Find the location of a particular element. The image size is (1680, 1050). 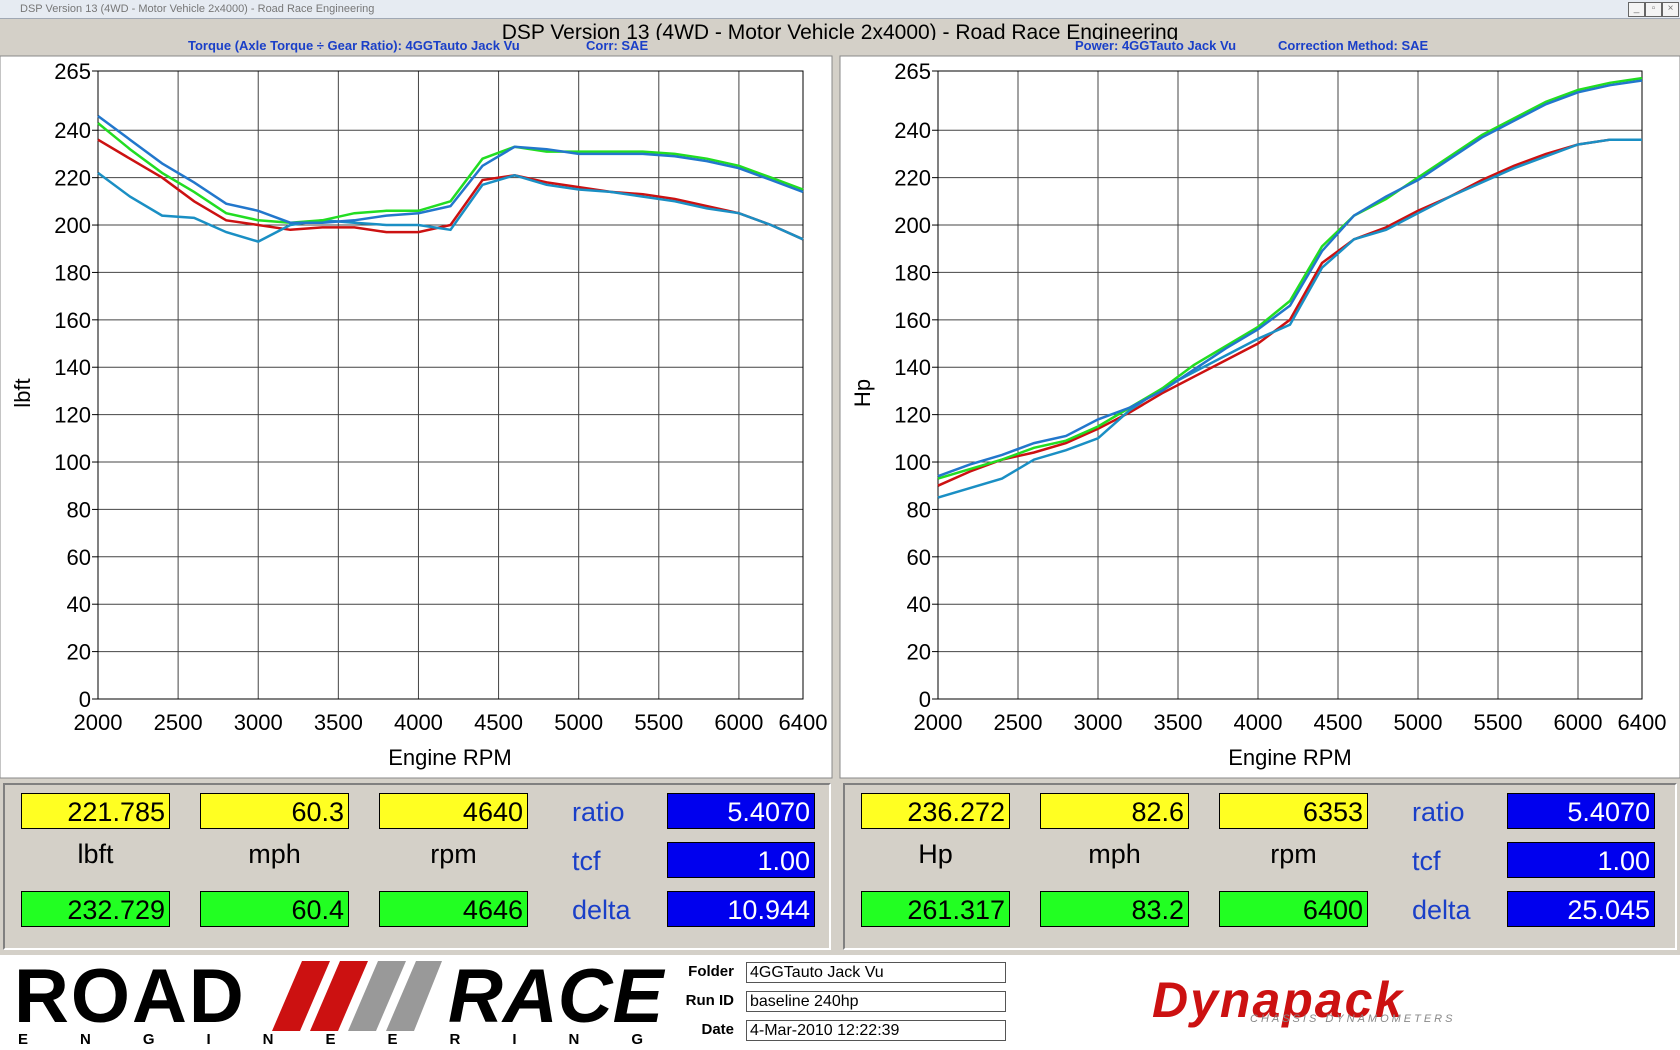

chart-subtitle: Corr: SAE is located at coordinates (617, 45).